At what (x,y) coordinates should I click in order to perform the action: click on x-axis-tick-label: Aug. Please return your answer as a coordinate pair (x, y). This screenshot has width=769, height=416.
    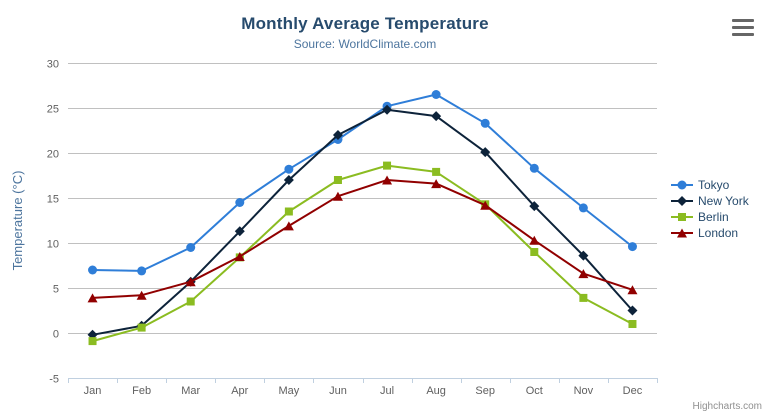
    Looking at the image, I should click on (436, 391).